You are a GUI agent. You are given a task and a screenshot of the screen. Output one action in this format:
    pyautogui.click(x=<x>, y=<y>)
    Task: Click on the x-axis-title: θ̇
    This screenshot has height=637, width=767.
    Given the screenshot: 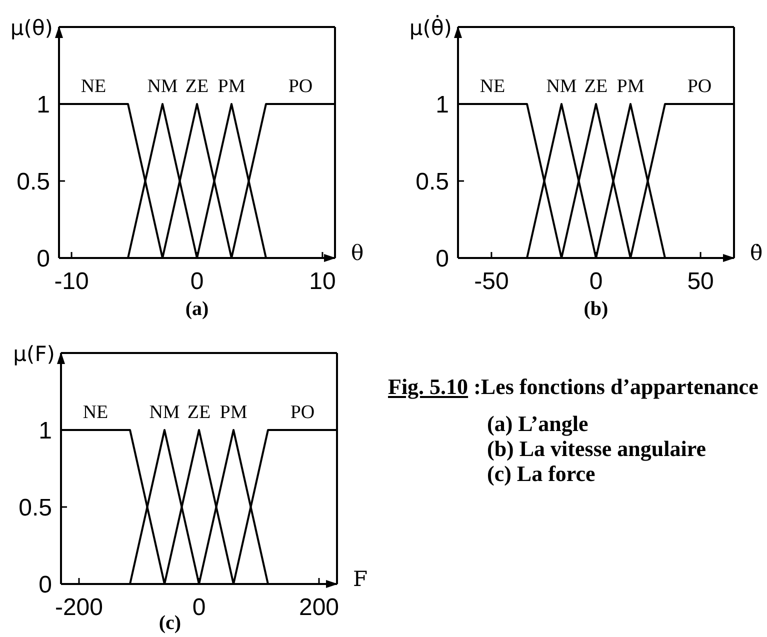 What is the action you would take?
    pyautogui.click(x=756, y=253)
    